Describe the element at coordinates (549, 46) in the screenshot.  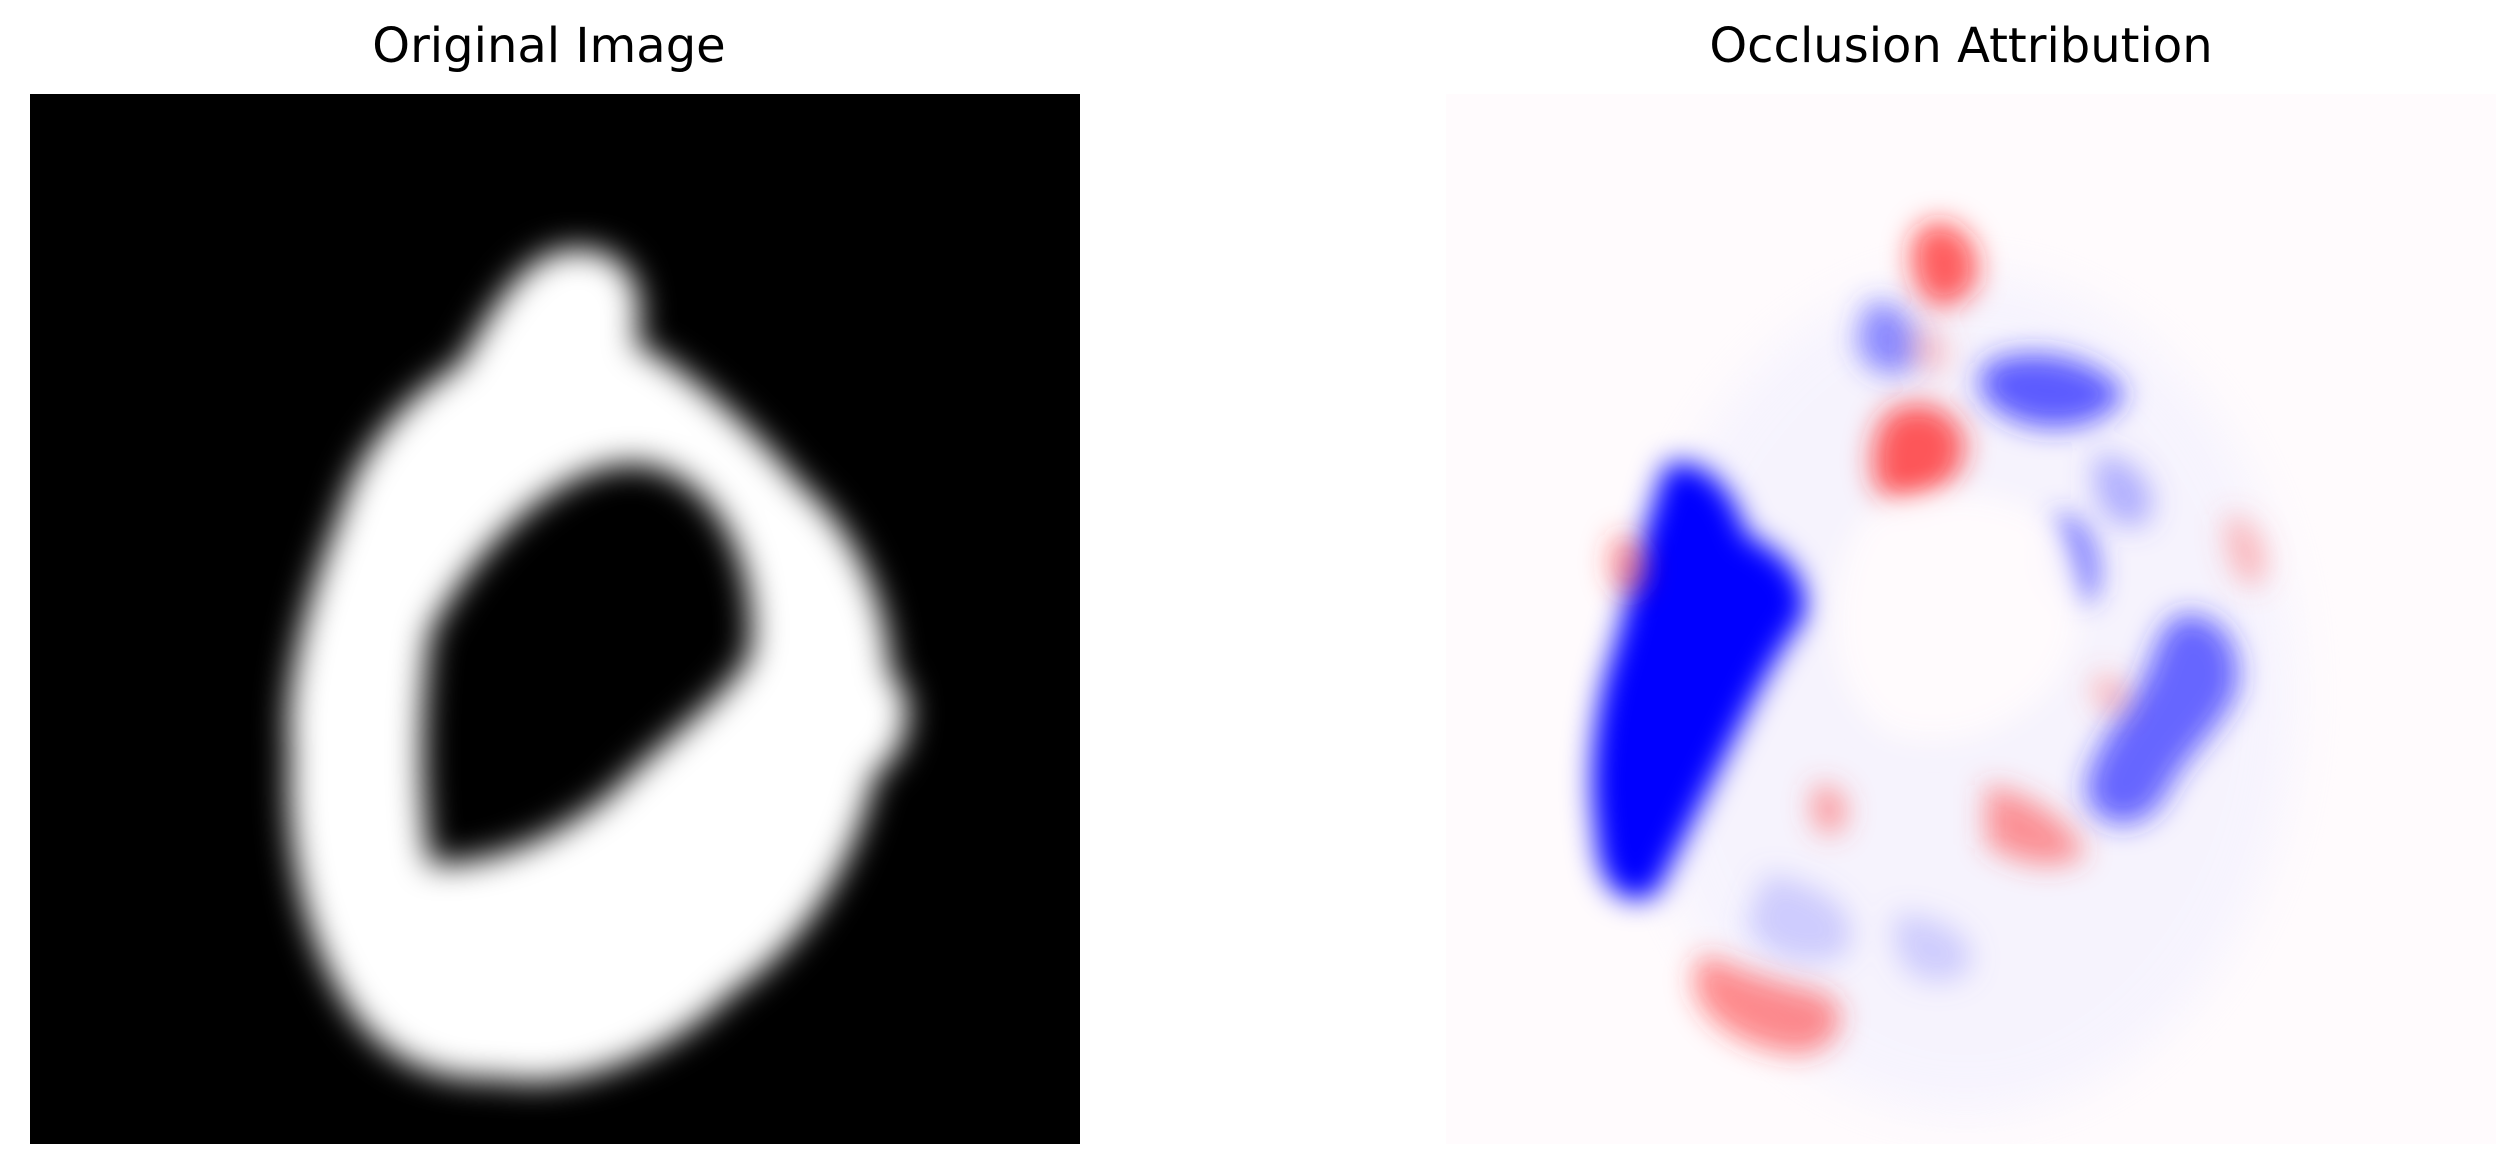
I see `original-image-title: Original Image` at that location.